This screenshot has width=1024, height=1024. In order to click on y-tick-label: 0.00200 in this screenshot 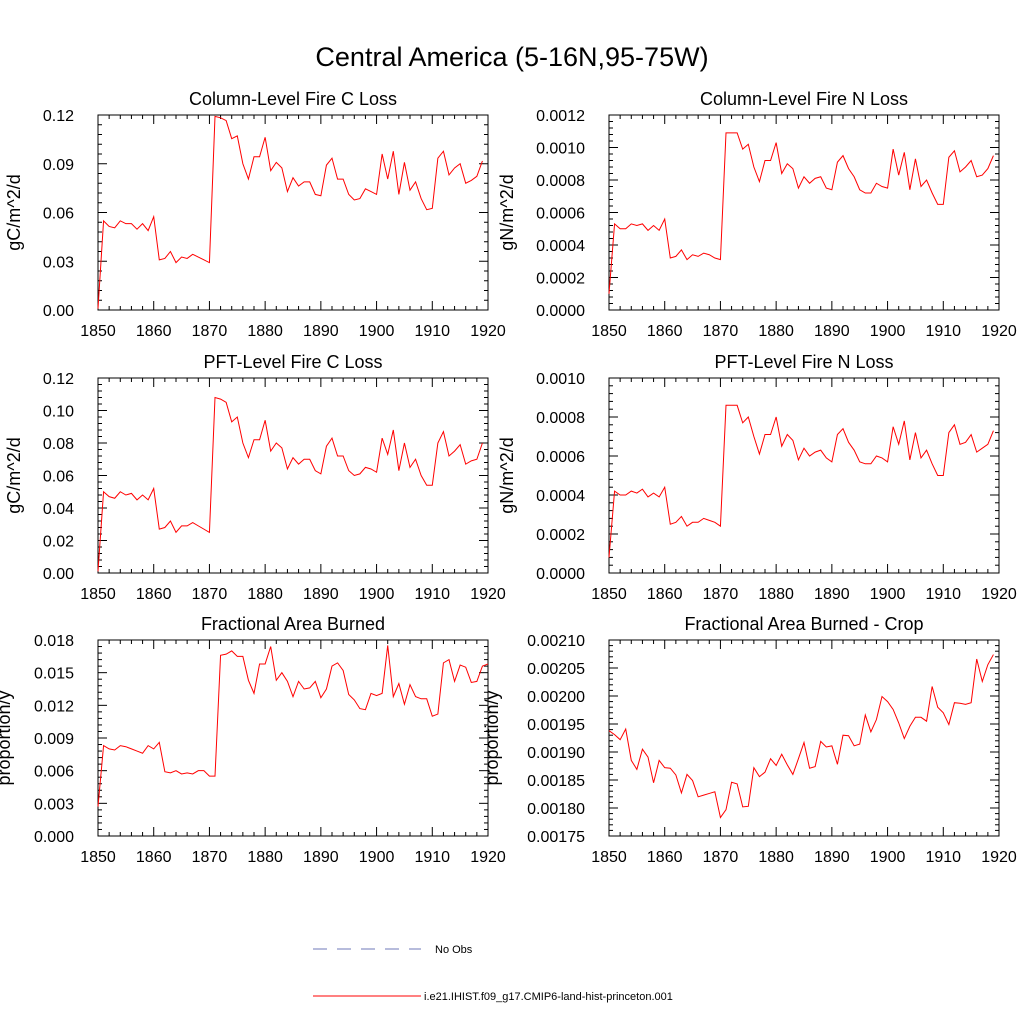, I will do `click(556, 697)`.